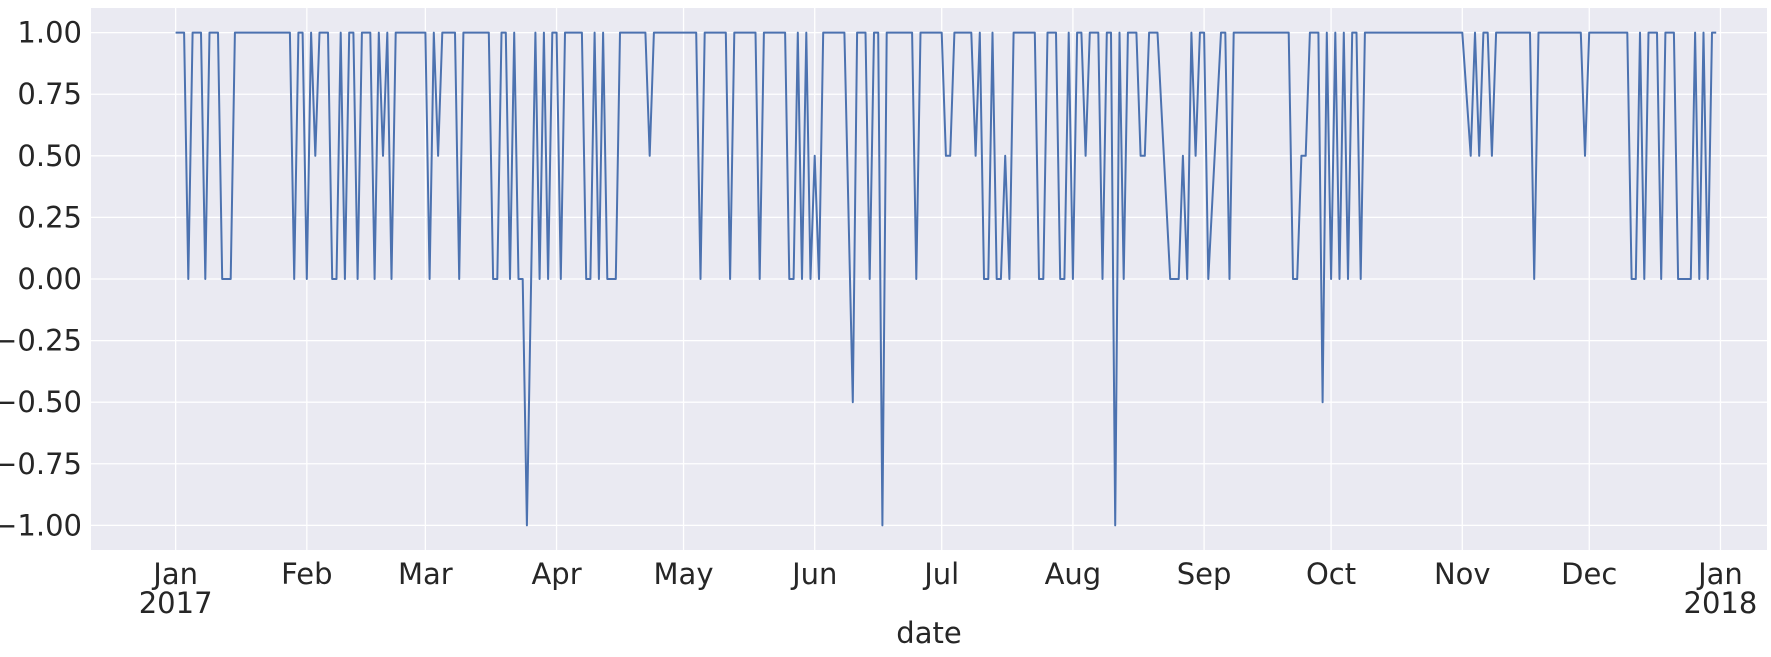 Image resolution: width=1771 pixels, height=657 pixels. I want to click on y-tick-label: −0.75, so click(41, 464).